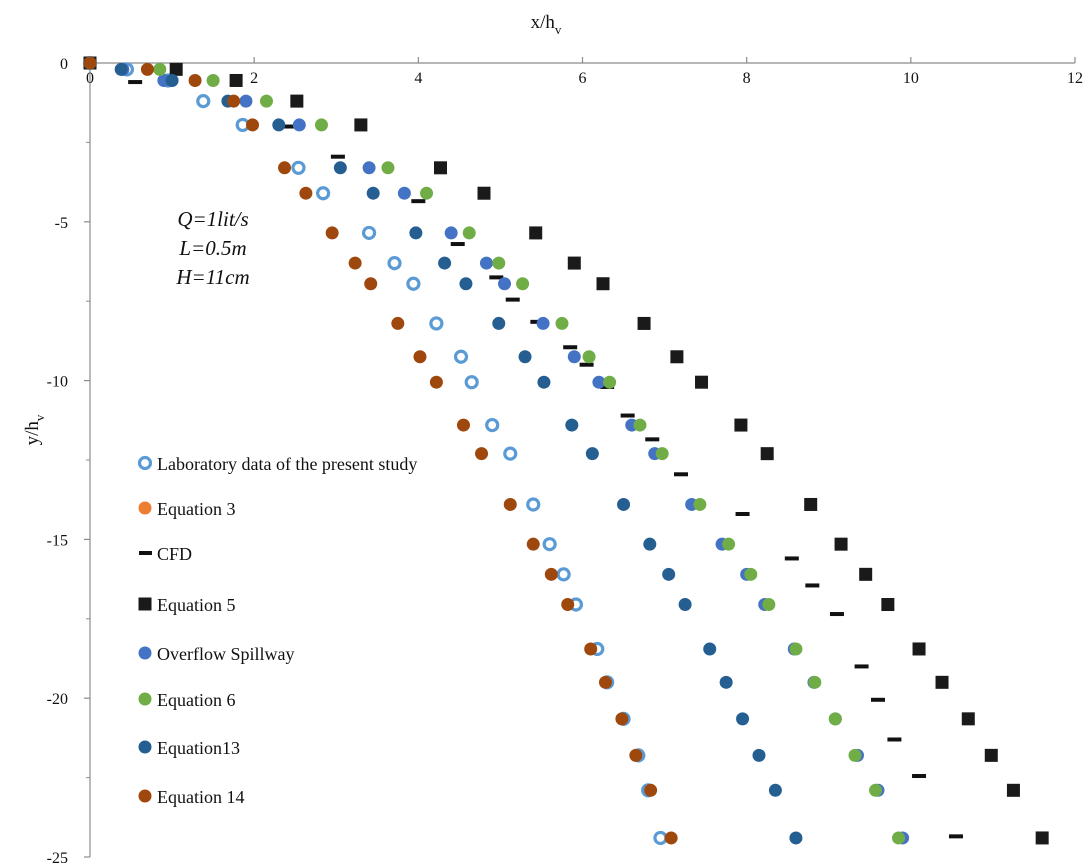 This screenshot has height=868, width=1088. I want to click on annotation-flow: Q=1lit/s, so click(212, 219).